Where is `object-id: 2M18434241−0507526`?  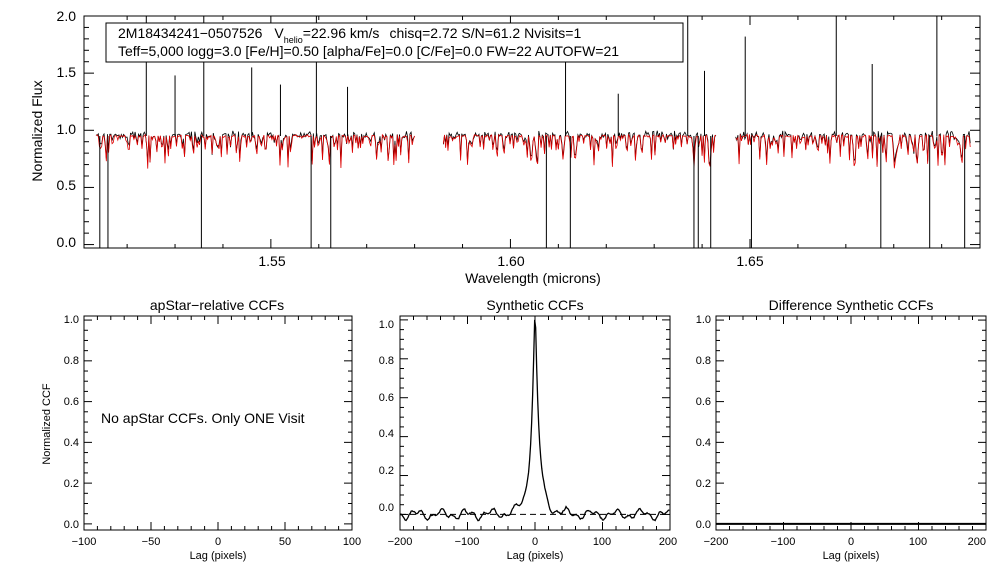
object-id: 2M18434241−0507526 is located at coordinates (190, 33).